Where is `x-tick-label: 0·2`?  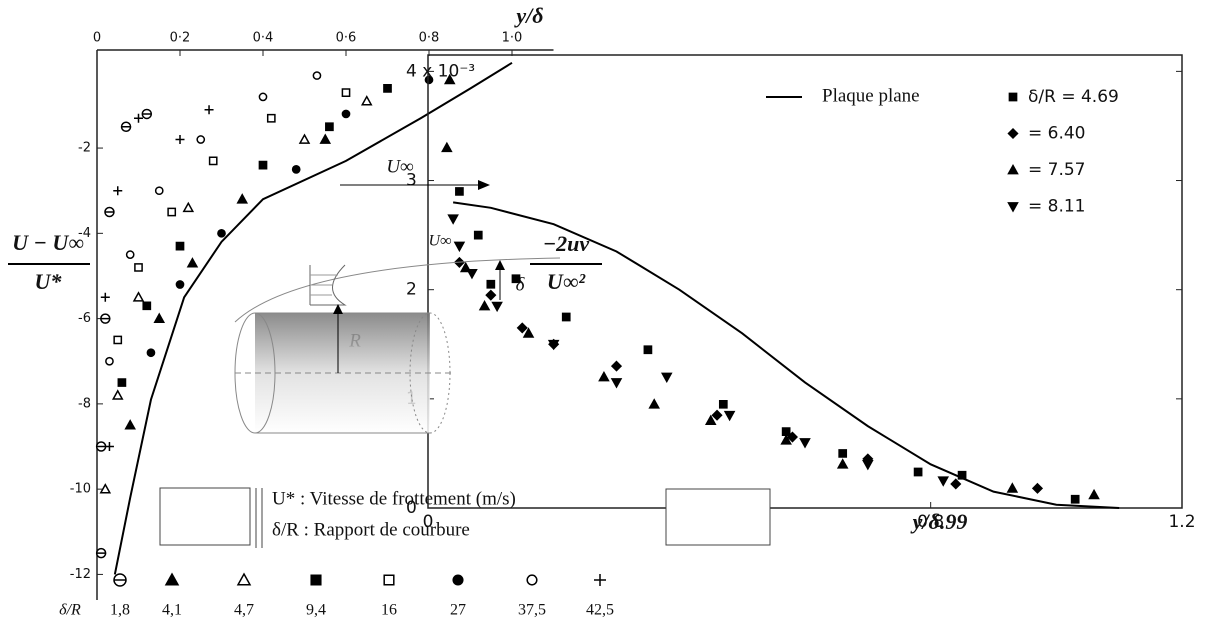
x-tick-label: 0·2 is located at coordinates (180, 38).